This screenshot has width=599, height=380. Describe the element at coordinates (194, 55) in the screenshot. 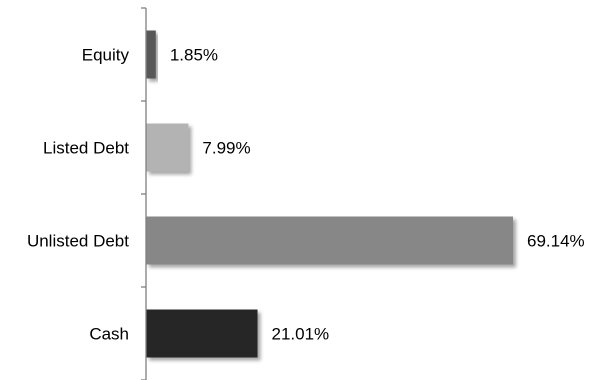

I see `value-label-equity: 1.85%` at that location.